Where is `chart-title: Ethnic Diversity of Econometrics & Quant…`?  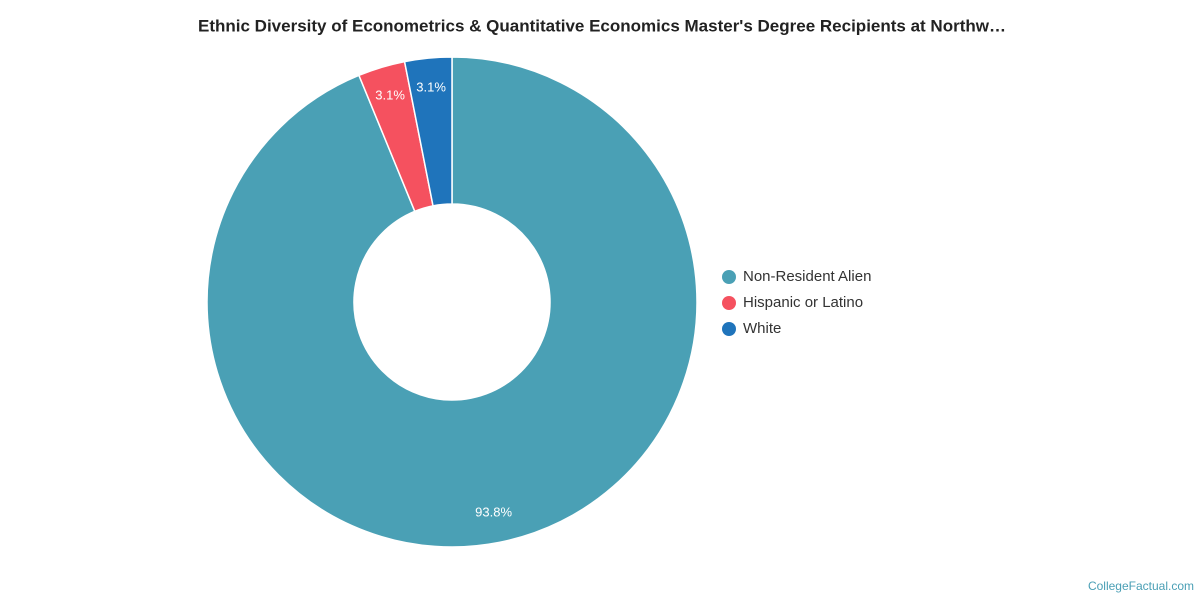
chart-title: Ethnic Diversity of Econometrics & Quant… is located at coordinates (602, 25).